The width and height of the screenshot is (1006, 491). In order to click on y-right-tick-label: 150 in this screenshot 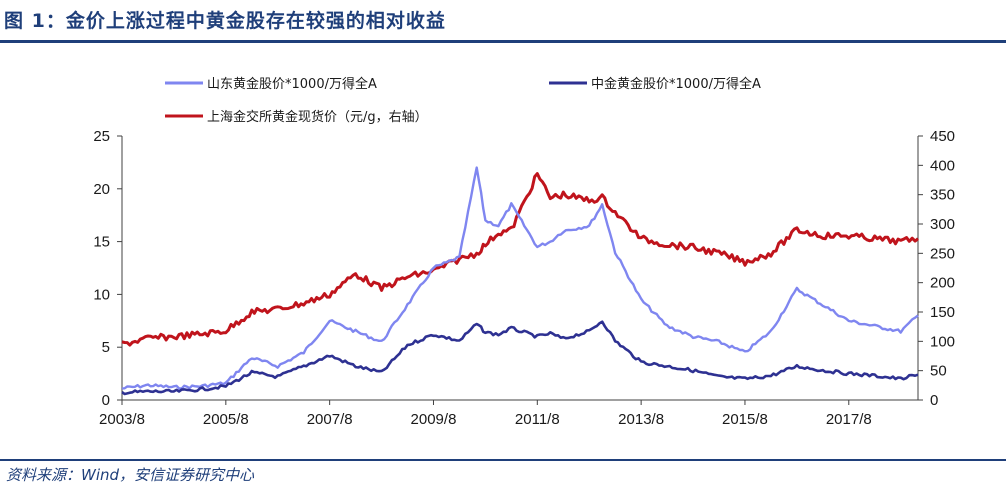, I will do `click(942, 312)`.